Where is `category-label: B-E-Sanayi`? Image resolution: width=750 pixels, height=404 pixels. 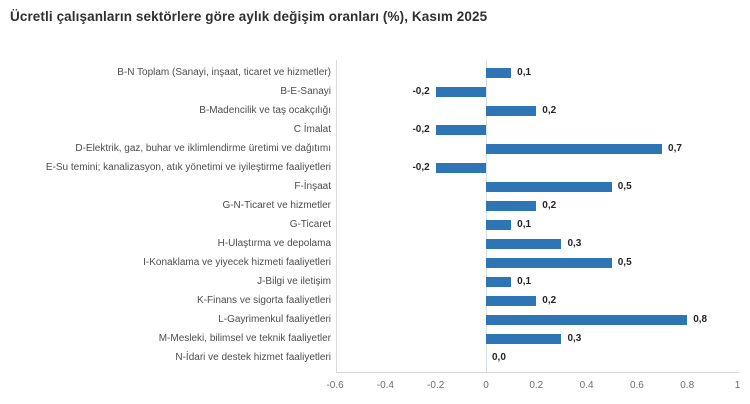
category-label: B-E-Sanayi is located at coordinates (305, 91).